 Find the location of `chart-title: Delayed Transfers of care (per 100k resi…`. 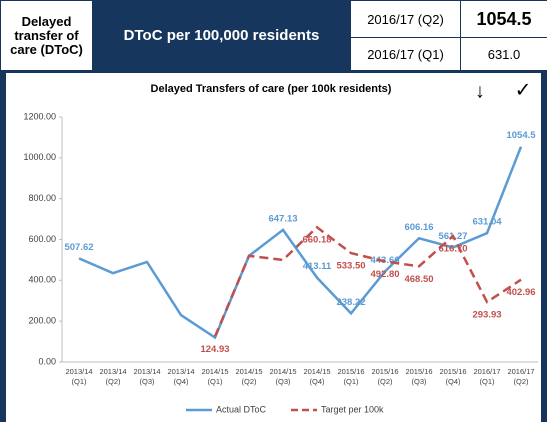

chart-title: Delayed Transfers of care (per 100k resi… is located at coordinates (271, 89).